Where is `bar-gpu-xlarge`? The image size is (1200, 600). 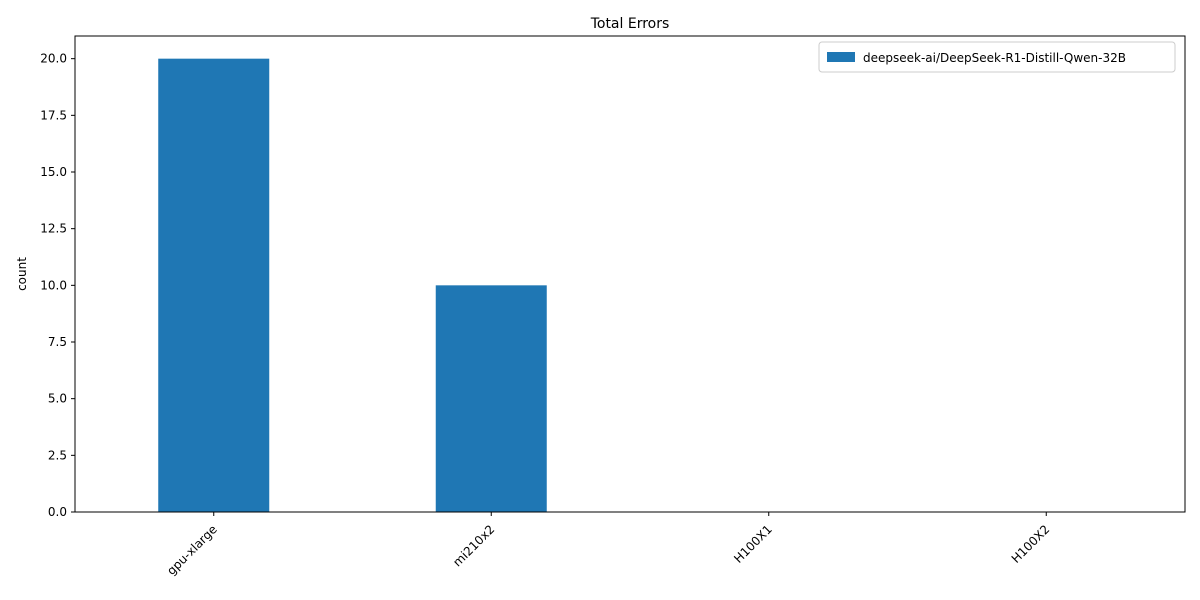 bar-gpu-xlarge is located at coordinates (214, 285).